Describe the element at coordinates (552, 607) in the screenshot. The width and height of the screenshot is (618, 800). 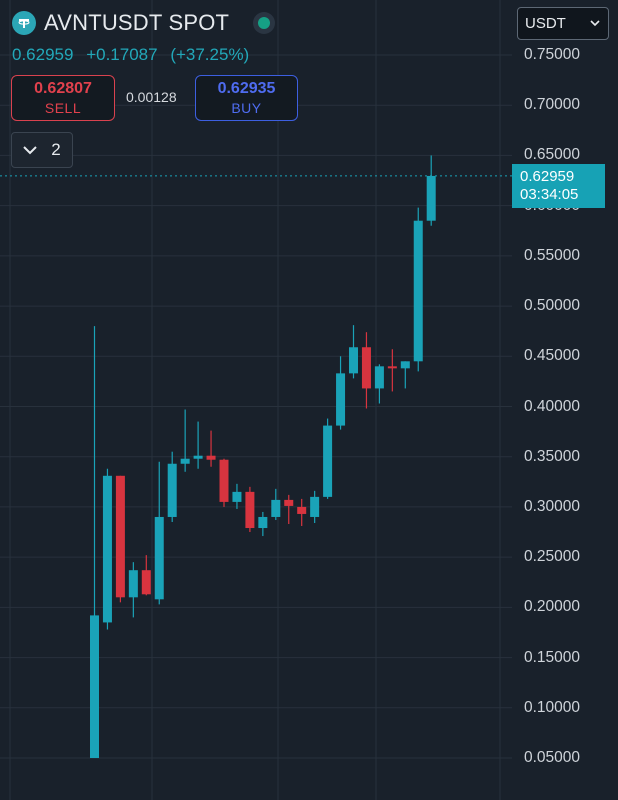
I see `y-tick-label: 0.20000` at that location.